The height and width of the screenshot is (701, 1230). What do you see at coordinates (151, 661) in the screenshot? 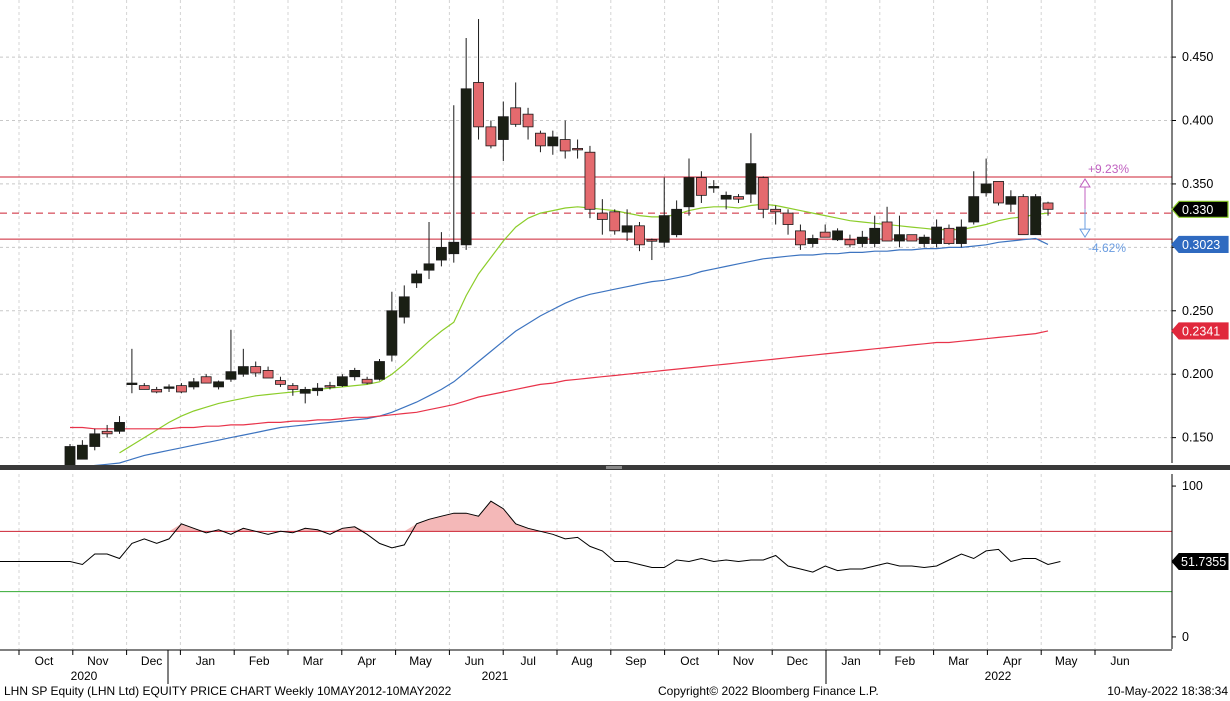
I see `month-label: Dec` at bounding box center [151, 661].